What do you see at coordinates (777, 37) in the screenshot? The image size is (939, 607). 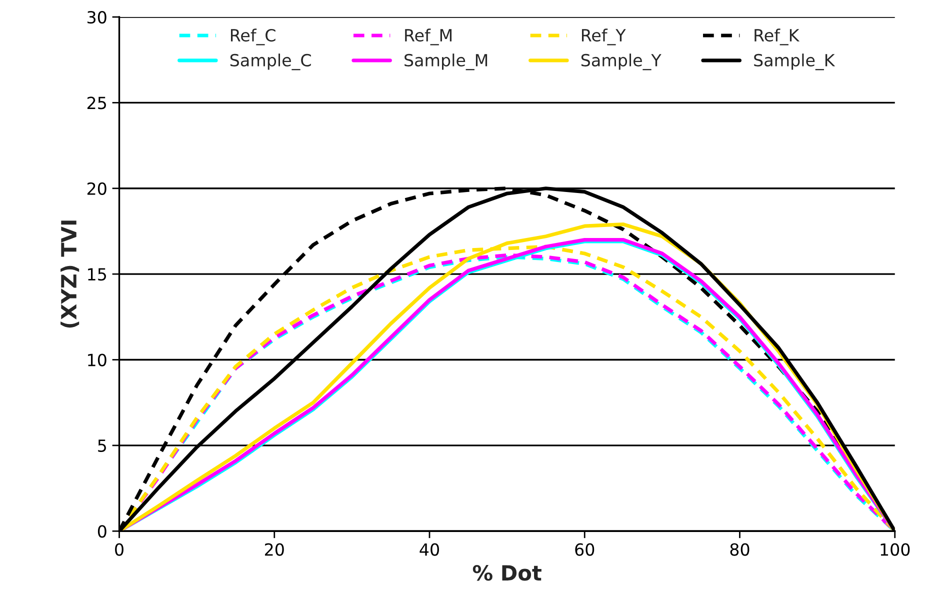 I see `legend-label: Ref_K` at bounding box center [777, 37].